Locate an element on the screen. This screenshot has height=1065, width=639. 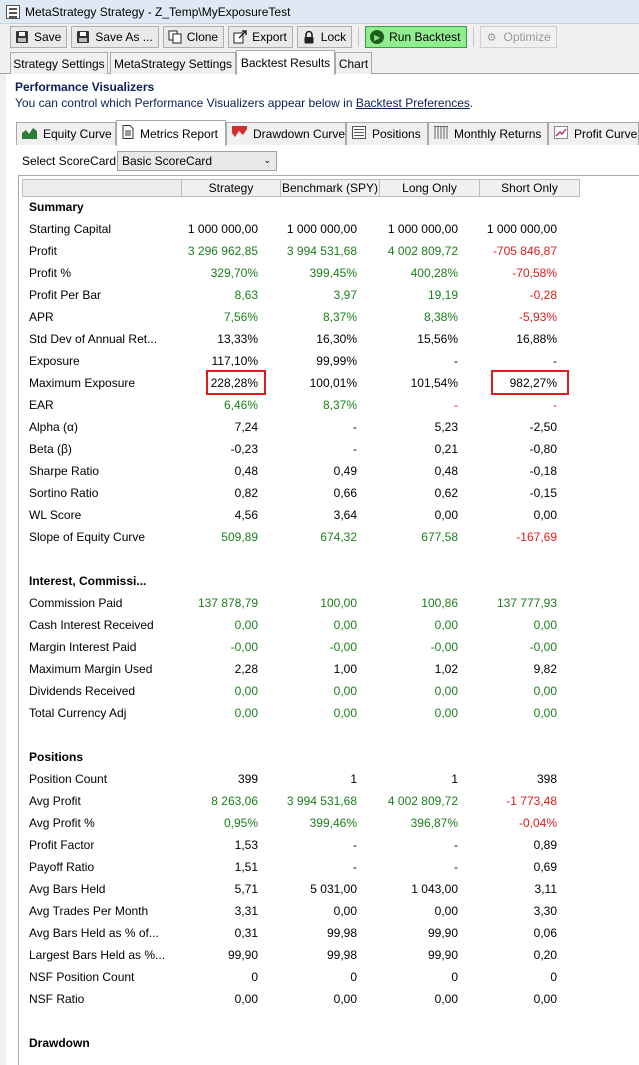
value-long: 15,56% is located at coordinates (437, 339).